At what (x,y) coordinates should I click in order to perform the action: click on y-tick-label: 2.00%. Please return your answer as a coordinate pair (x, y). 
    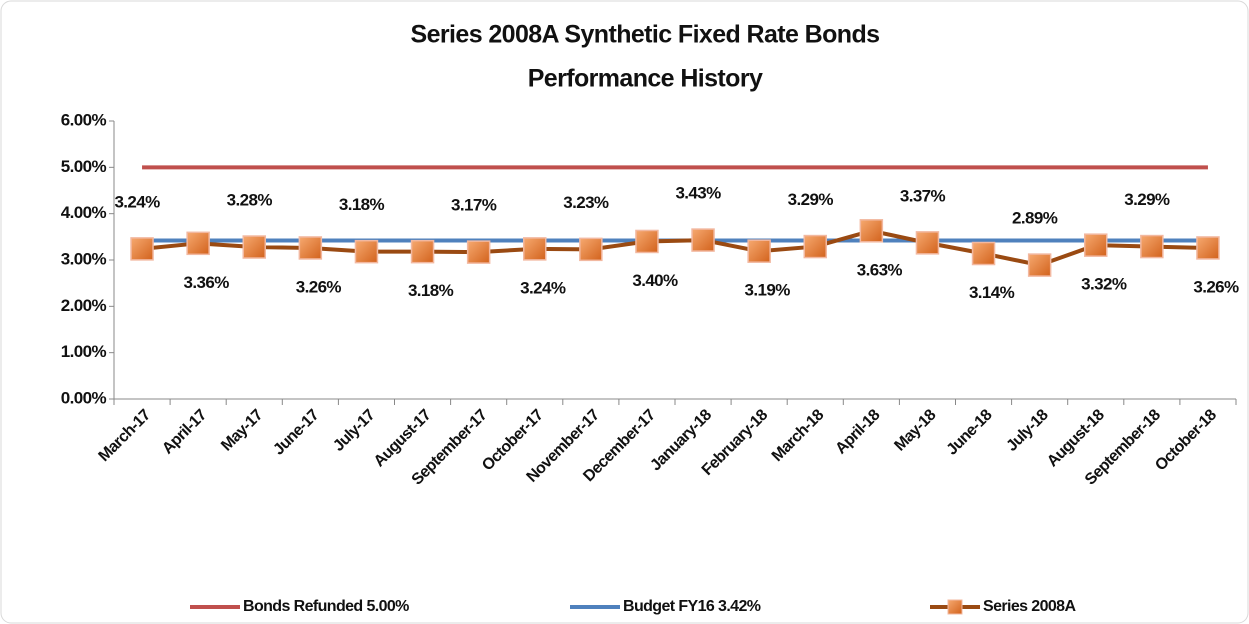
    Looking at the image, I should click on (84, 305).